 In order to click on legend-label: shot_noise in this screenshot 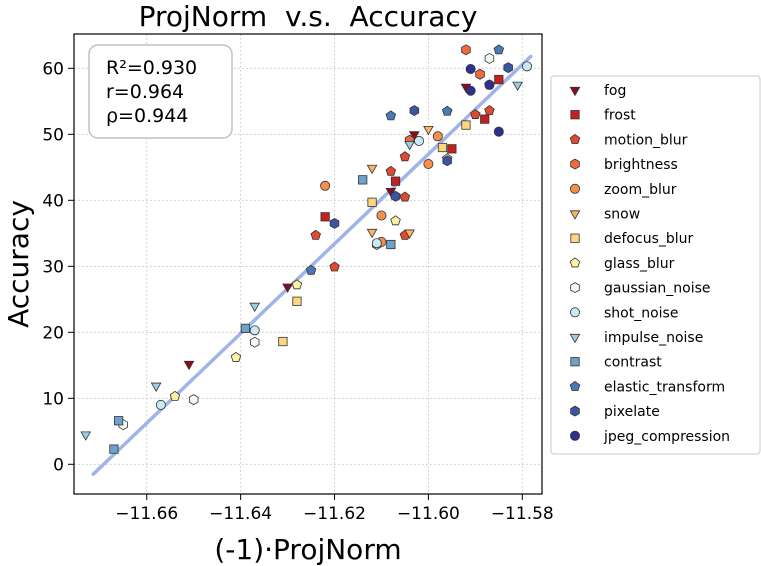, I will do `click(641, 313)`.